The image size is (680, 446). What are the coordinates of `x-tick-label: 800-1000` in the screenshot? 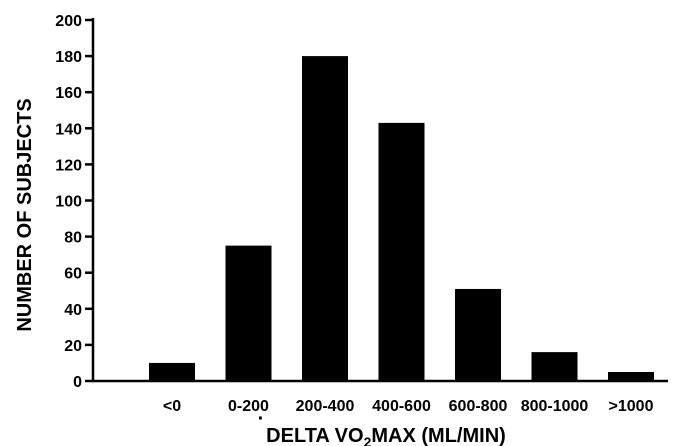 It's located at (555, 406).